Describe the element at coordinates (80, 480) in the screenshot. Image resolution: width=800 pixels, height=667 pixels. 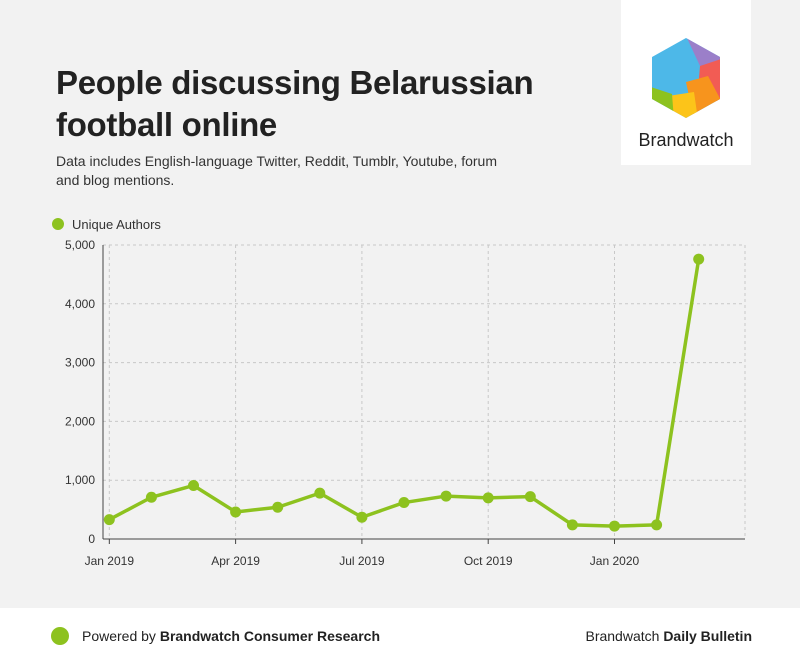
I see `y-tick-label: 1,000` at that location.